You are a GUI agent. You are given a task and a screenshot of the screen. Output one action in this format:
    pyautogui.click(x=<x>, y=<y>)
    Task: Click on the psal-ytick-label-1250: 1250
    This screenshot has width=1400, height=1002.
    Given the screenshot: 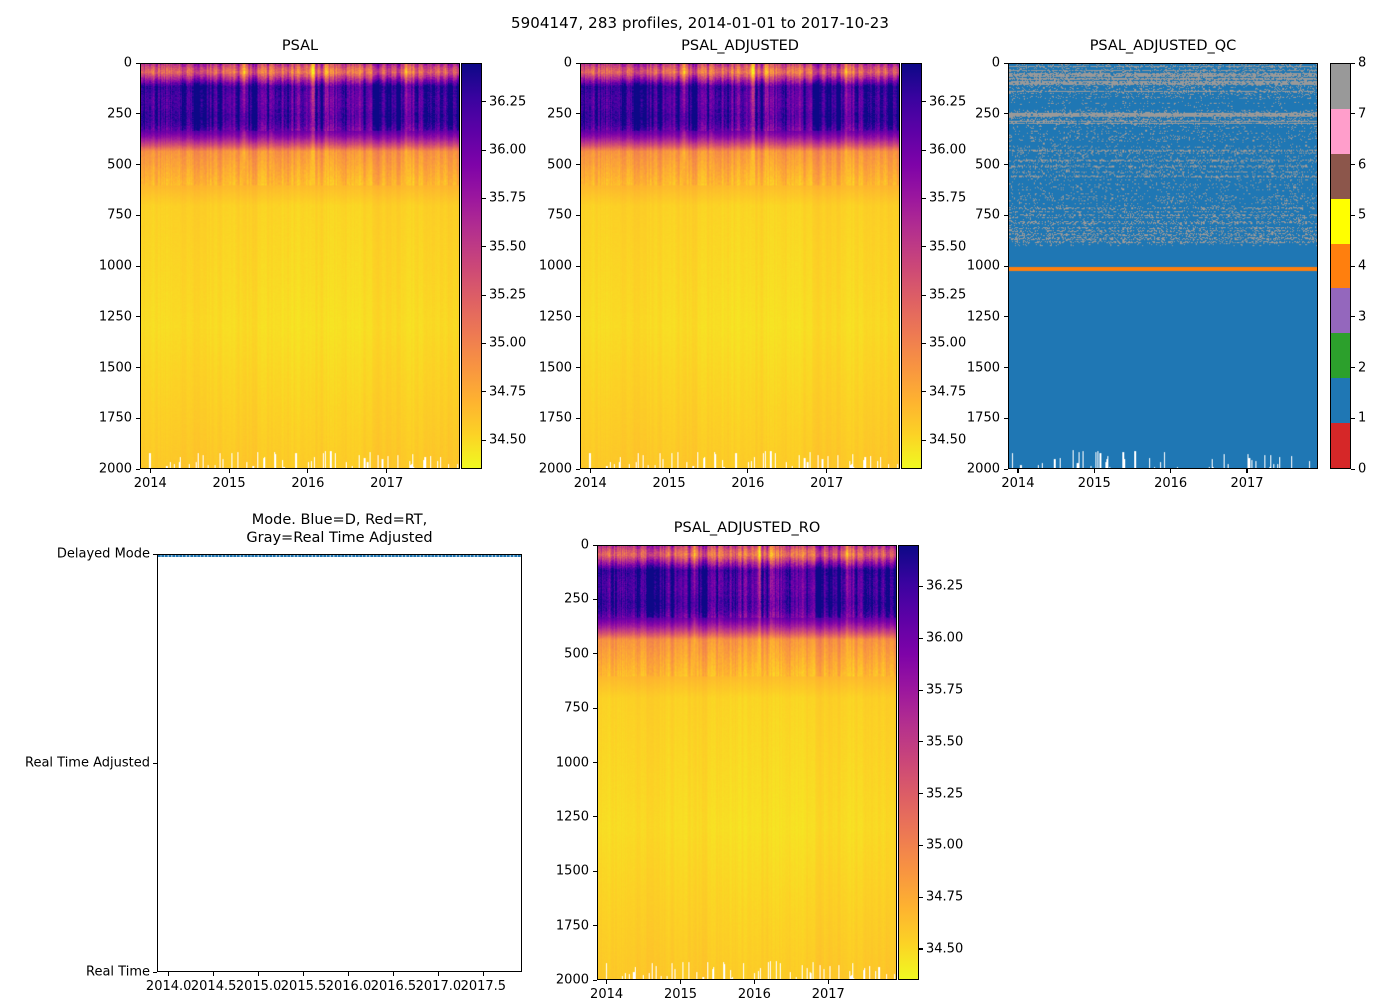 What is the action you would take?
    pyautogui.click(x=115, y=317)
    